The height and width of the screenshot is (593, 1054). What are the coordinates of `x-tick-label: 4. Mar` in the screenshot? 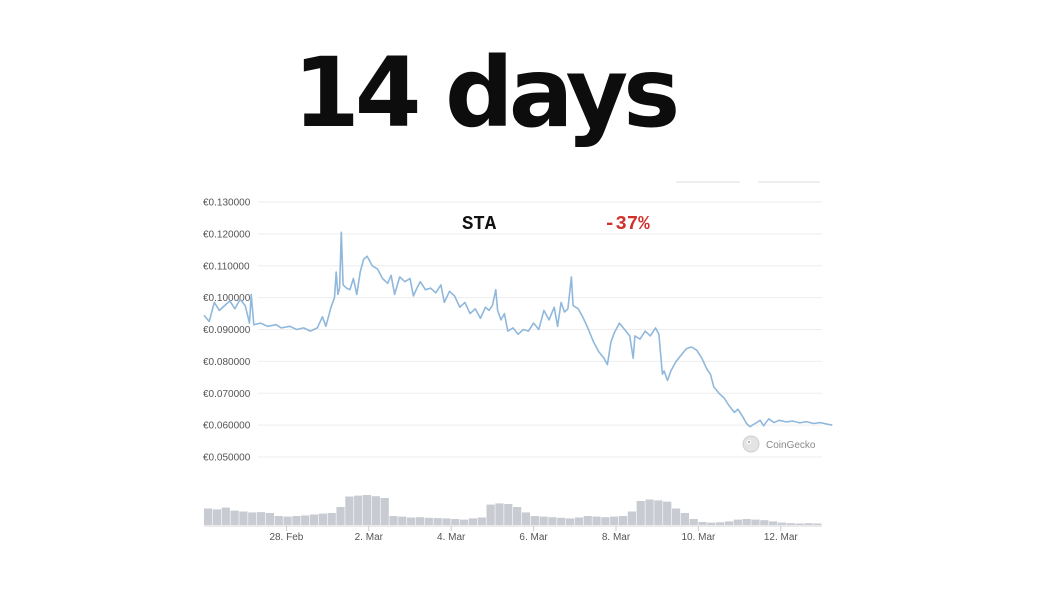 It's located at (451, 537).